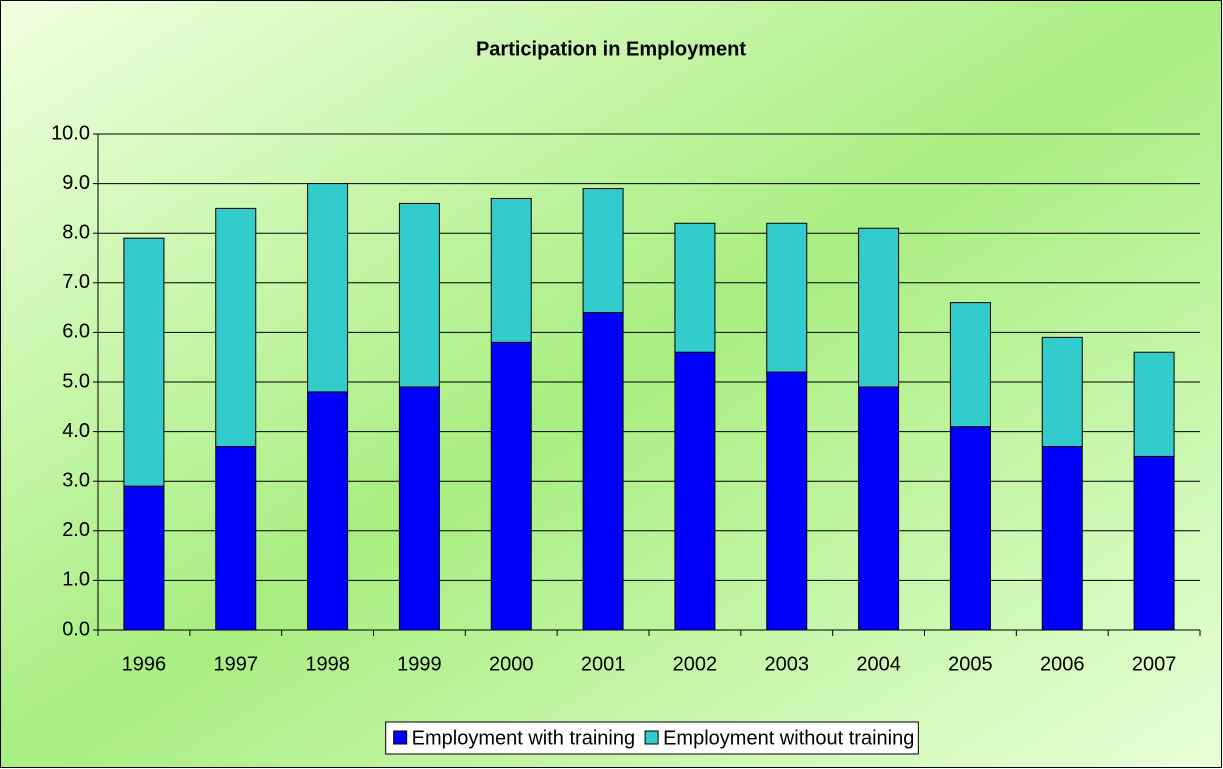  What do you see at coordinates (76, 480) in the screenshot?
I see `y-tick-label: 3.0` at bounding box center [76, 480].